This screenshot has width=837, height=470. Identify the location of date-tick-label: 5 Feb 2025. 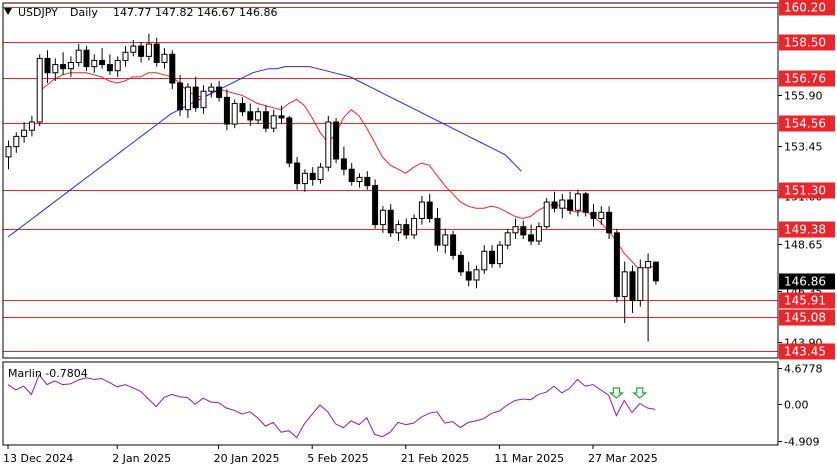
(337, 458).